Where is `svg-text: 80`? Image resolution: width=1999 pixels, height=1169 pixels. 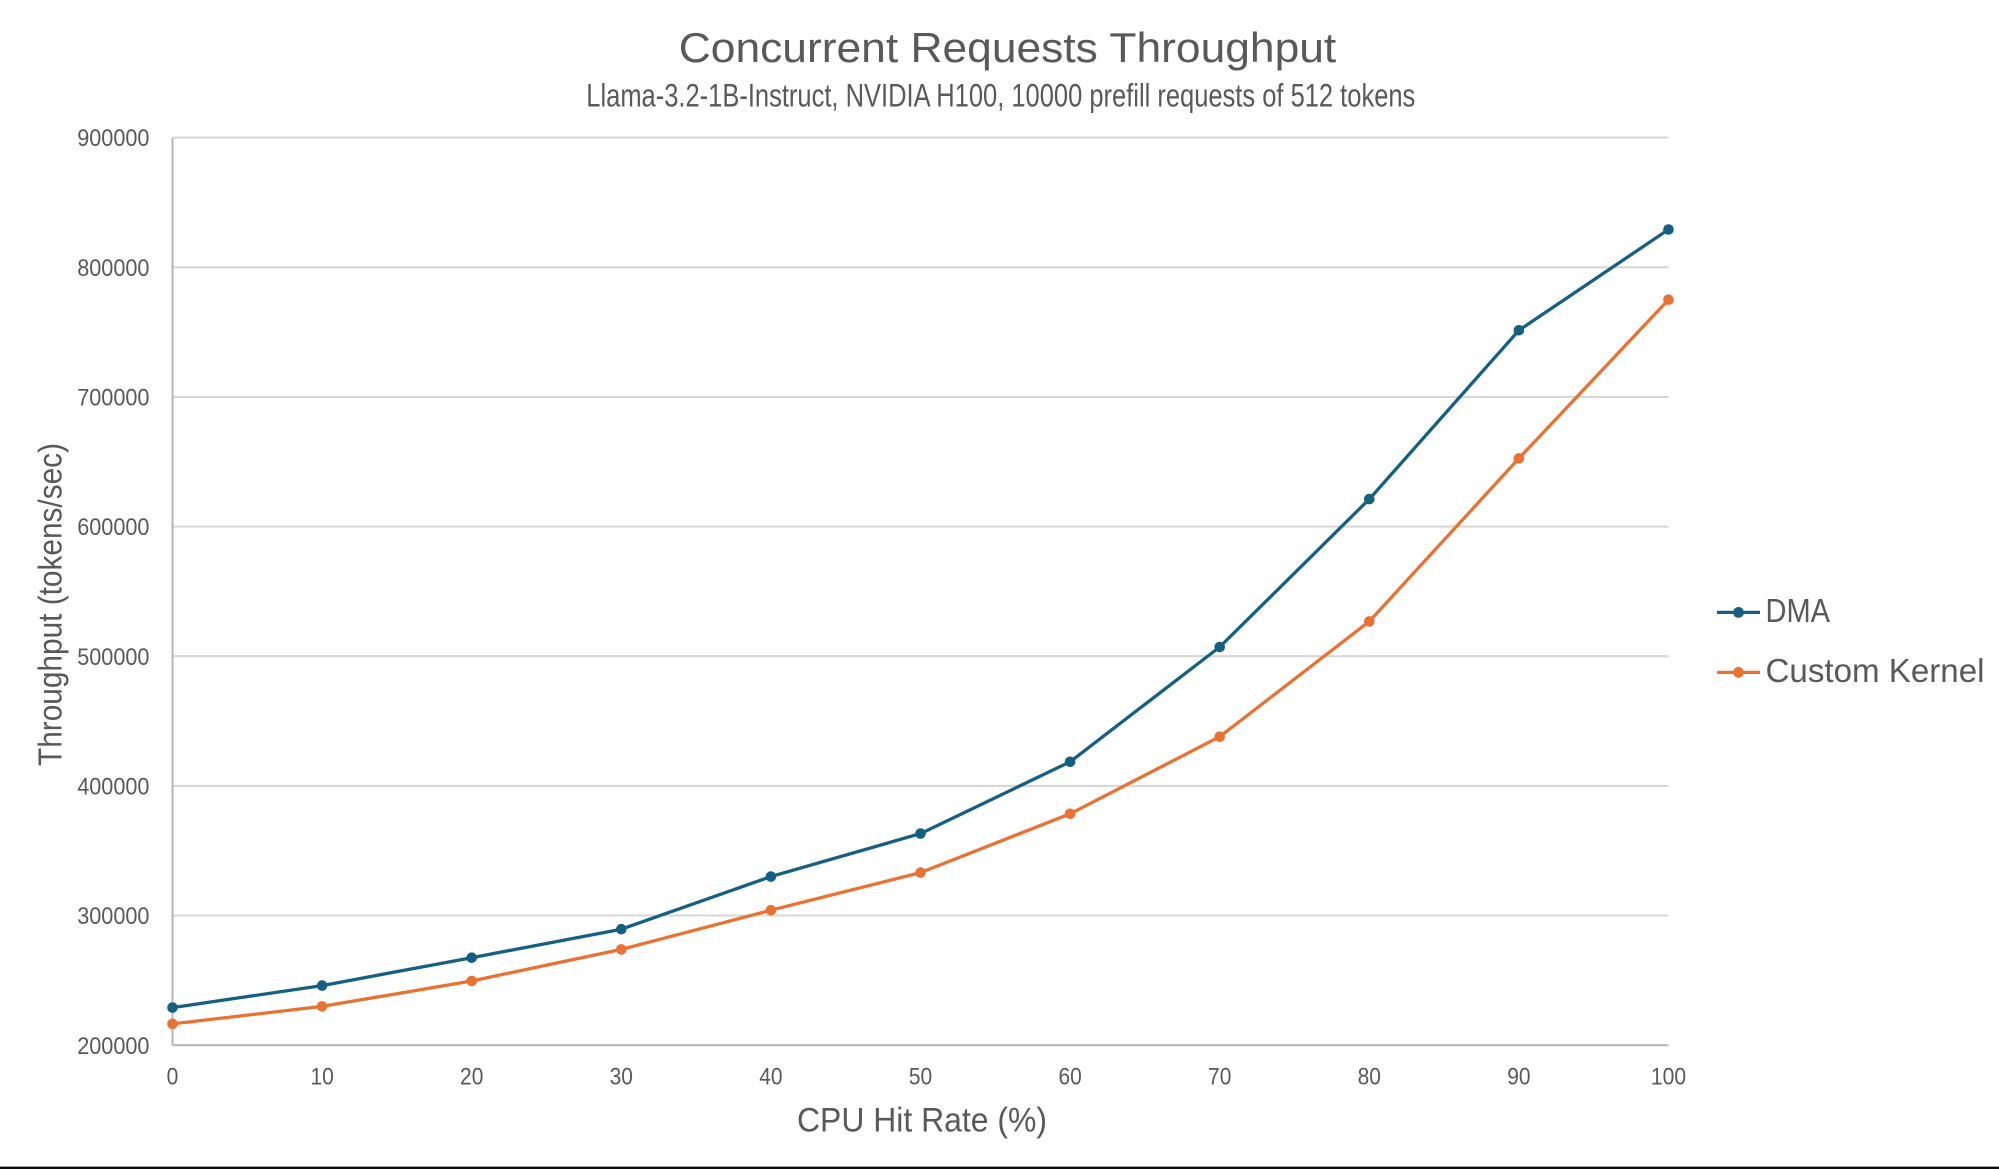
svg-text: 80 is located at coordinates (1369, 1077).